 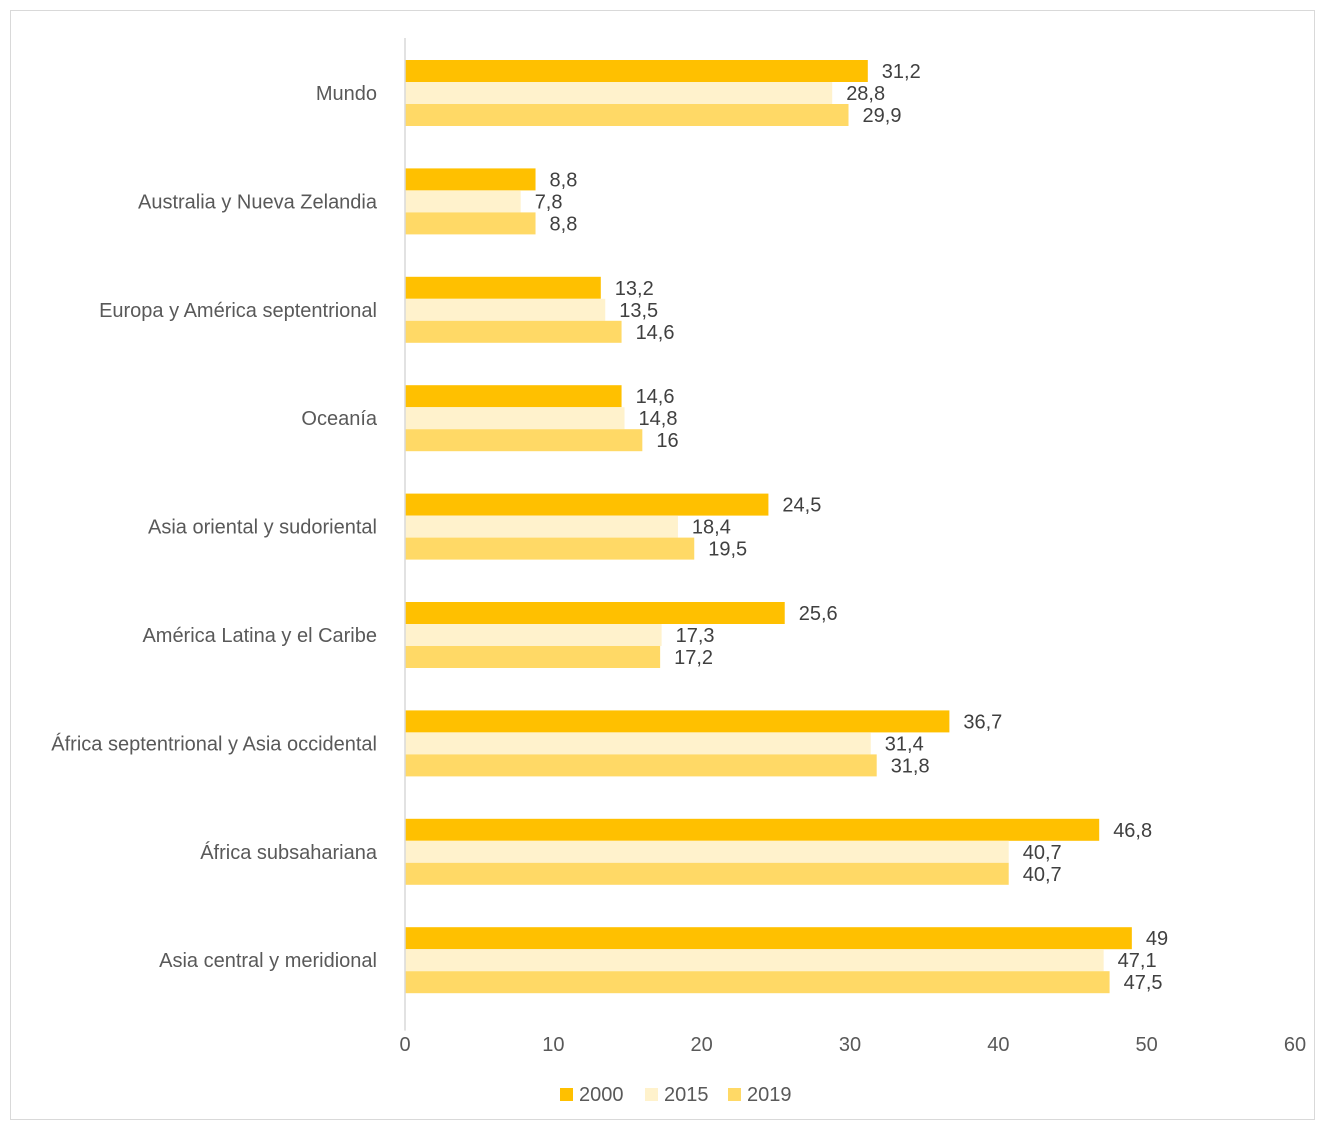 I want to click on x-tick-label: 0, so click(x=404, y=1045).